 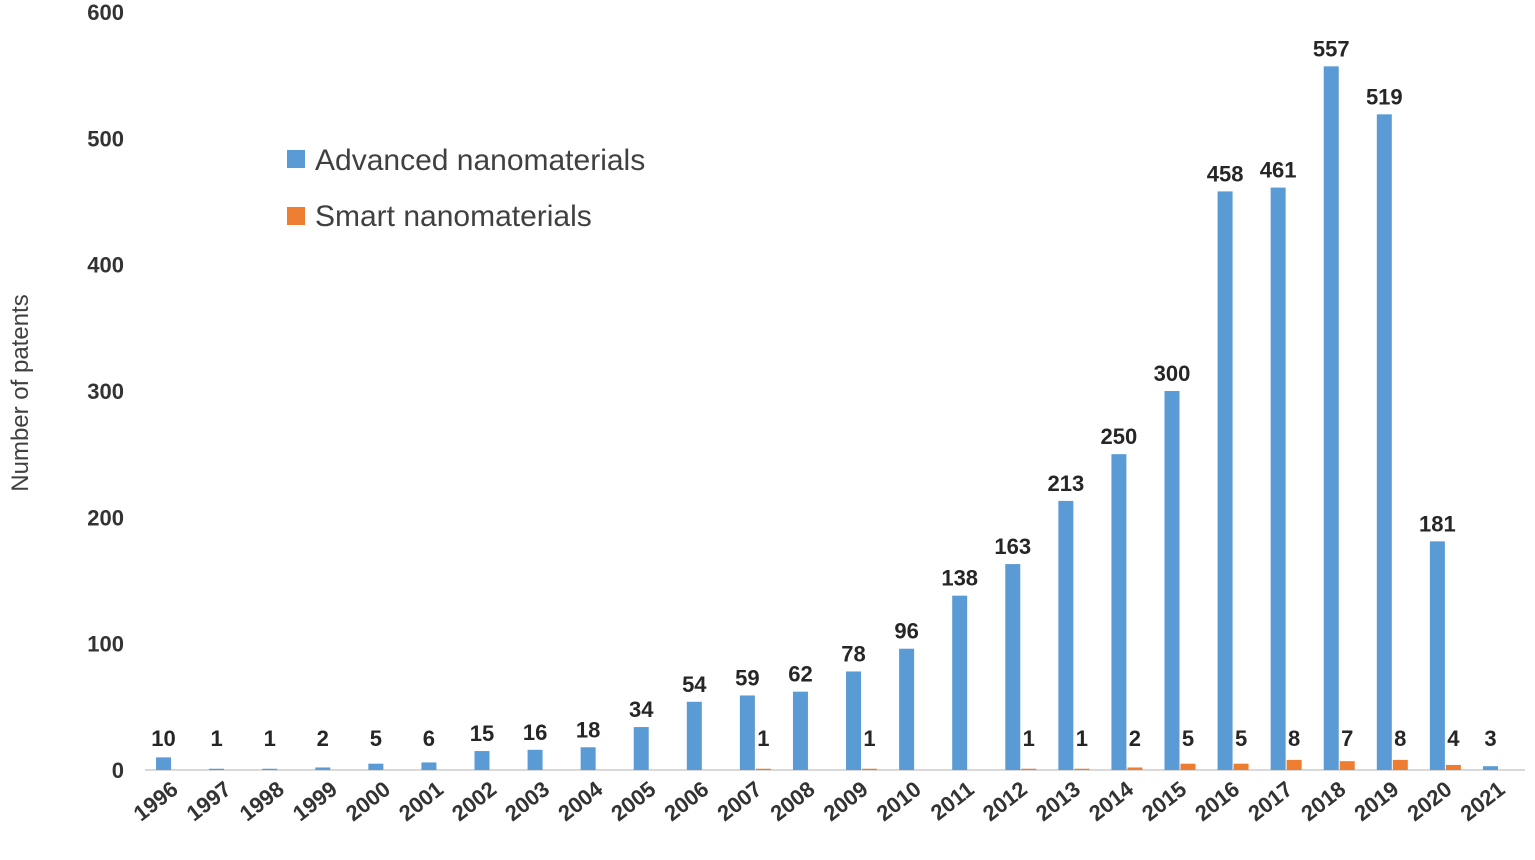 I want to click on data-label-advanced: 54, so click(x=694, y=684).